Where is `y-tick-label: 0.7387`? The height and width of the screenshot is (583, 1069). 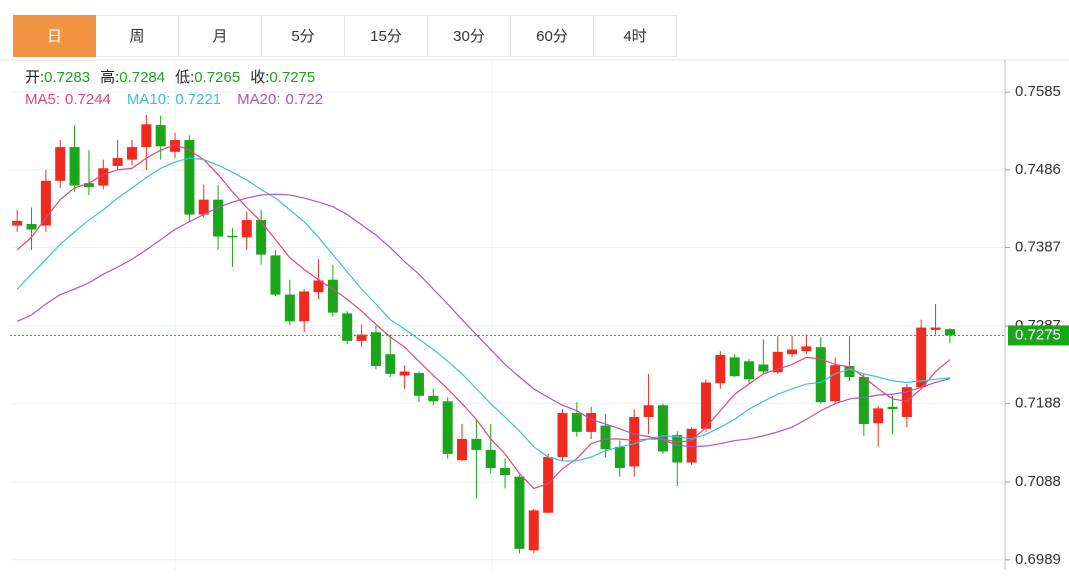 y-tick-label: 0.7387 is located at coordinates (1038, 246).